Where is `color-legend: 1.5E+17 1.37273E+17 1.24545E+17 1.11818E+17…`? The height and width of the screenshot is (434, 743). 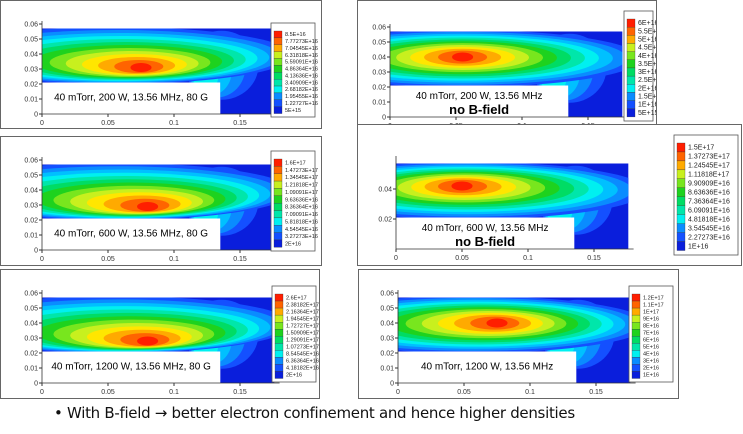 color-legend: 1.5E+17 1.37273E+17 1.24545E+17 1.11818E+17… is located at coordinates (706, 195).